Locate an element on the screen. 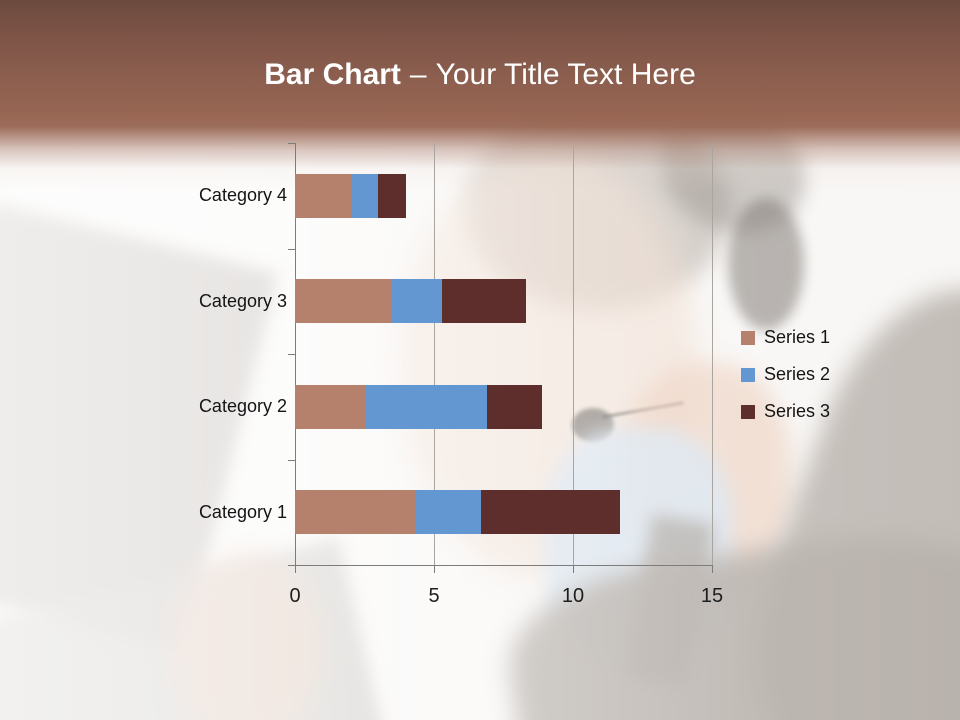  legend-item: Series 3 is located at coordinates (785, 411).